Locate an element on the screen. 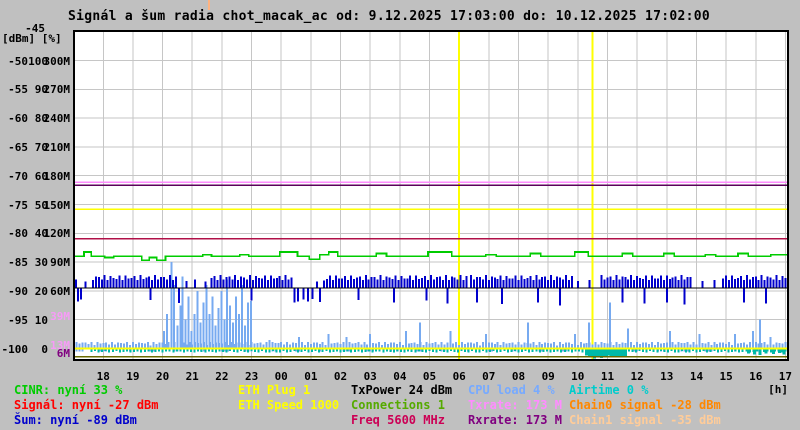 This screenshot has width=800, height=430. x-tick-hour: 15 is located at coordinates (726, 376).